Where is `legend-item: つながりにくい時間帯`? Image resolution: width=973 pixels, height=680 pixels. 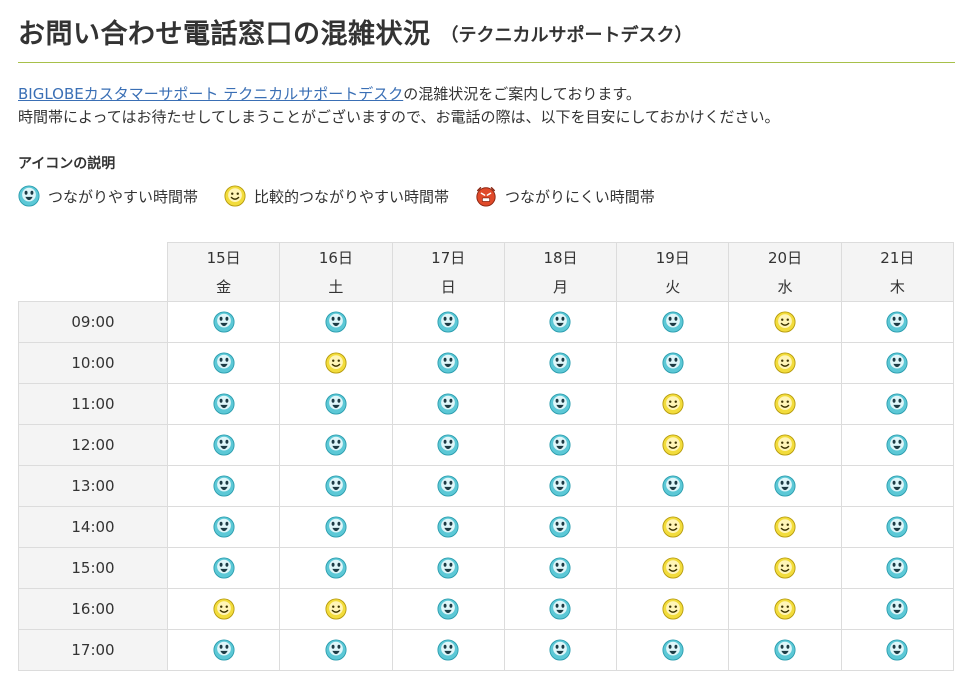 legend-item: つながりにくい時間帯 is located at coordinates (565, 196).